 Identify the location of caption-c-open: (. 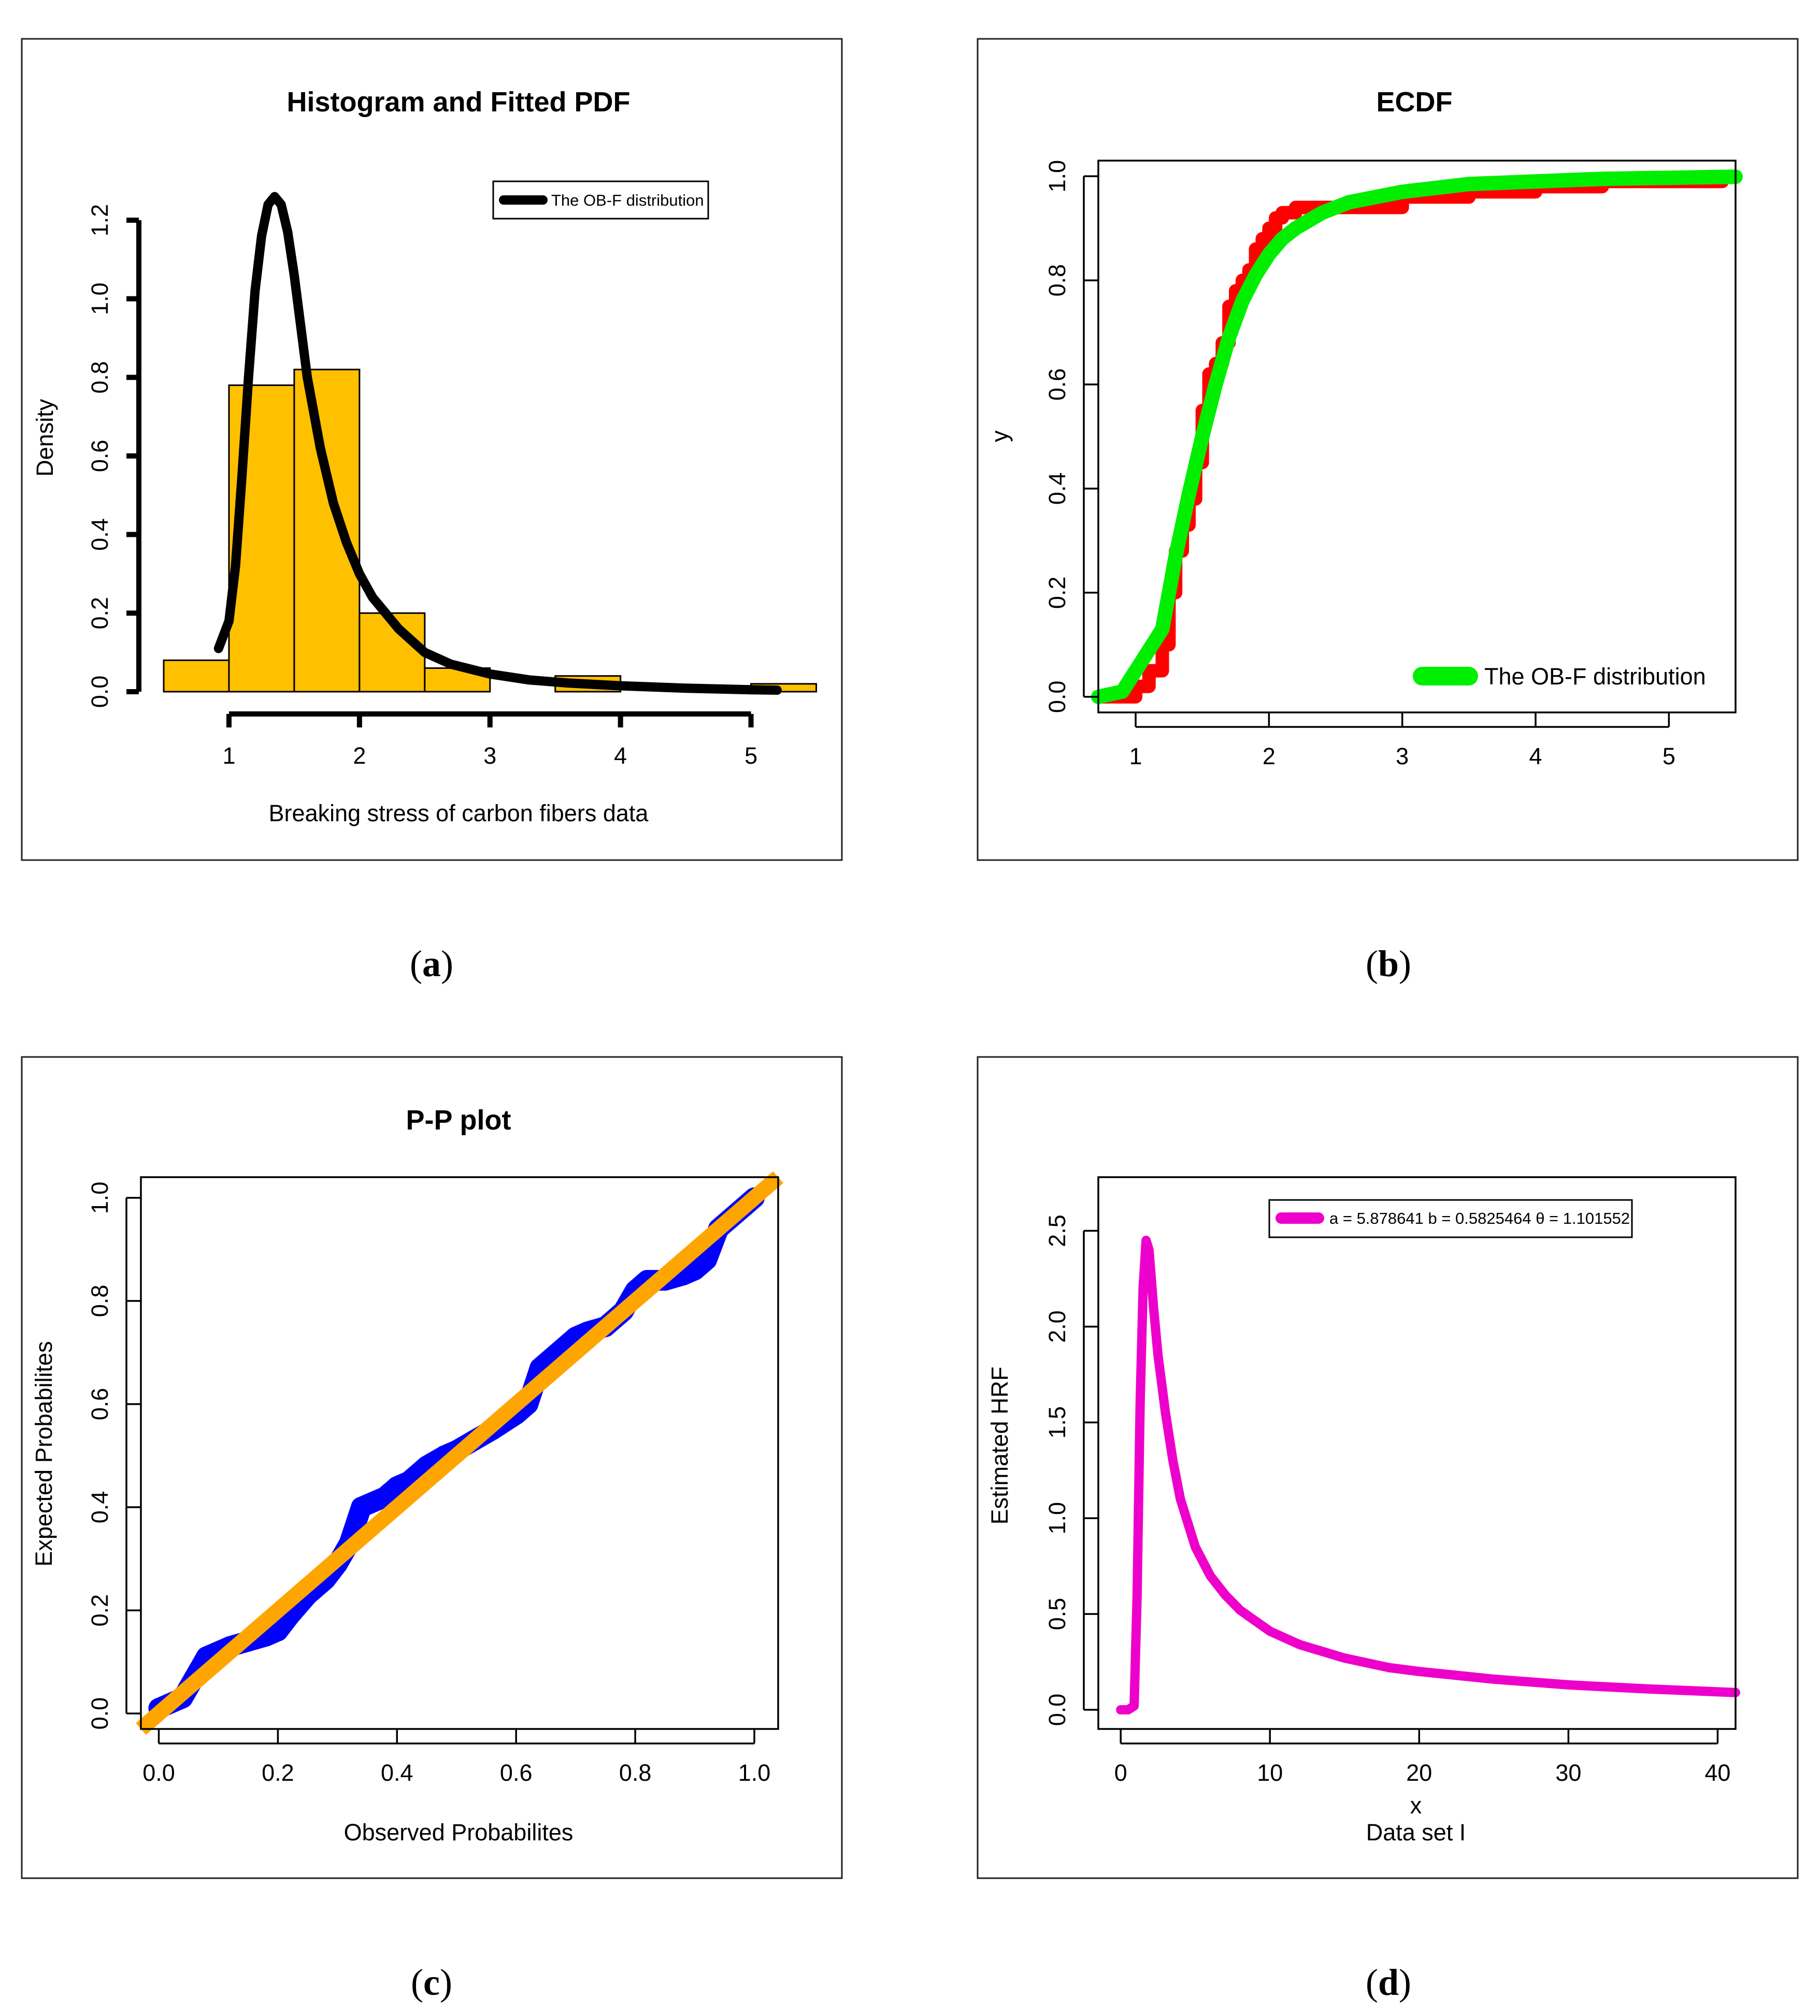
(417, 1982).